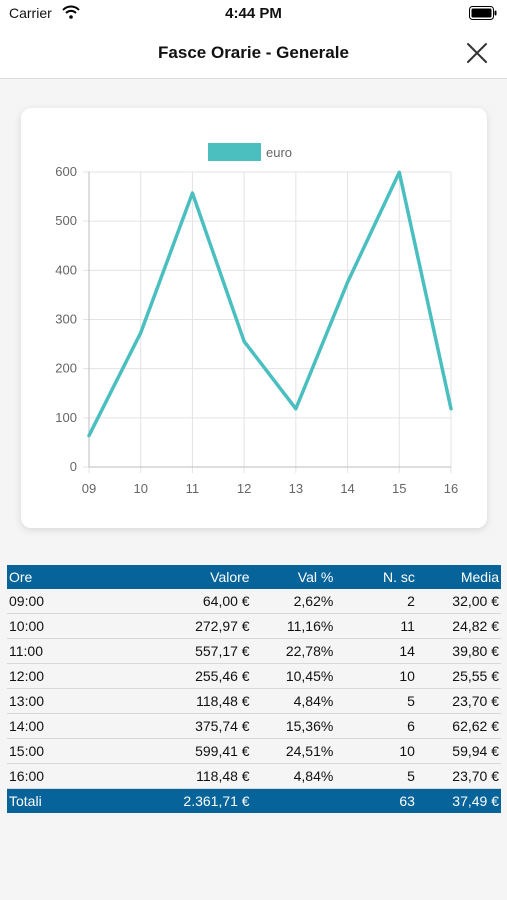 This screenshot has height=900, width=507. What do you see at coordinates (293, 676) in the screenshot?
I see `cell-val-pct: 10,45%` at bounding box center [293, 676].